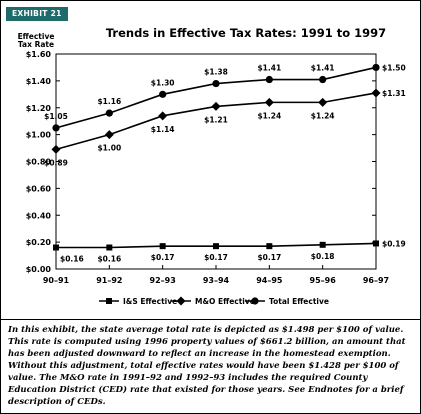 The width and height of the screenshot is (421, 414). I want to click on y-tick-label: $0.20, so click(39, 242).